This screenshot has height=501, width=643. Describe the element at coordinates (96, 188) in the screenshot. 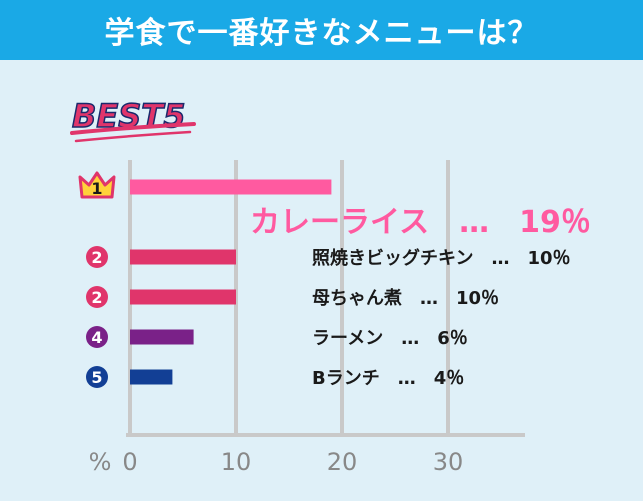

I see `rank-number: 1` at that location.